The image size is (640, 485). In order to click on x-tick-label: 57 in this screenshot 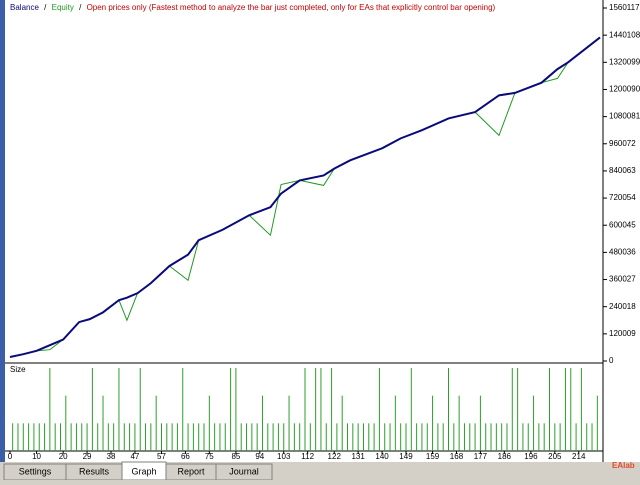, I will do `click(161, 456)`.